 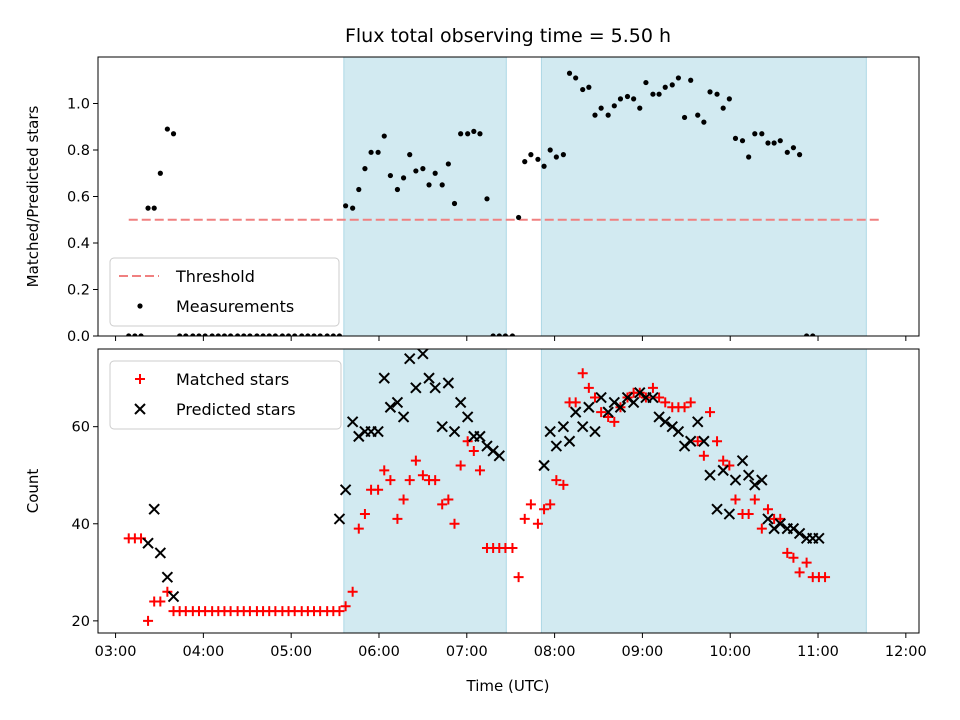 I want to click on counts-y-tick-label-60: 60, so click(x=81, y=428).